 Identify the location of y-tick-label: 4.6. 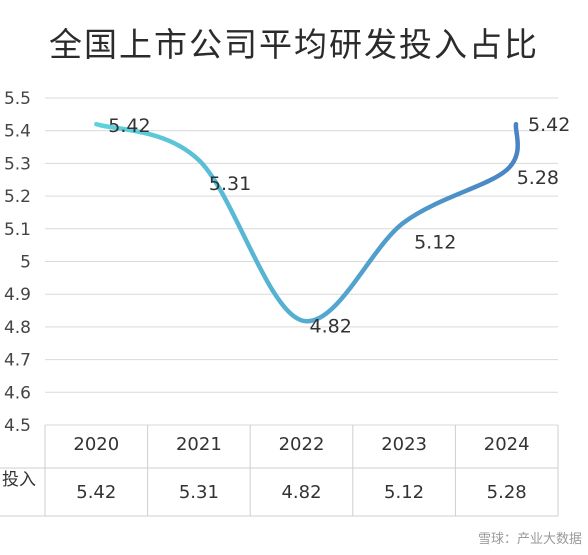
(17, 393).